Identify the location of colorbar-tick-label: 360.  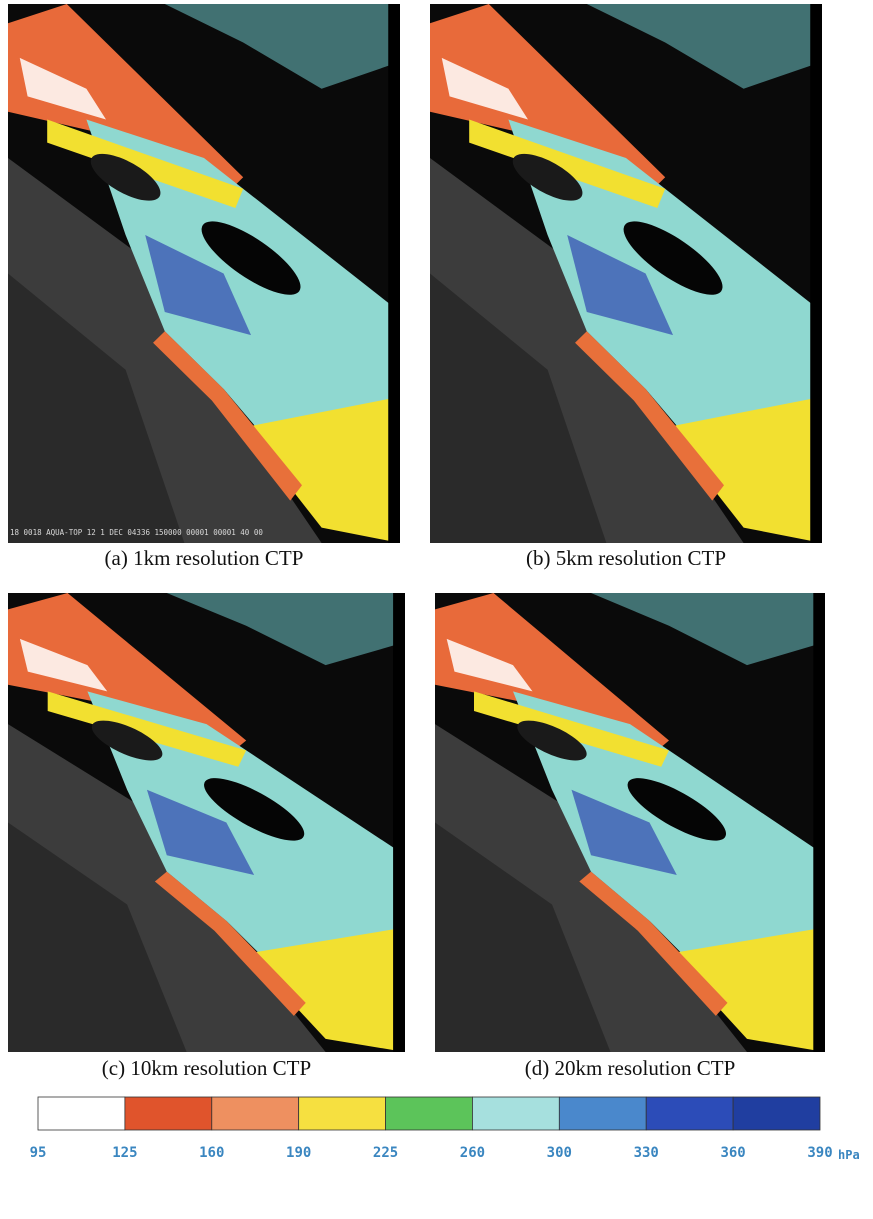
(732, 1153).